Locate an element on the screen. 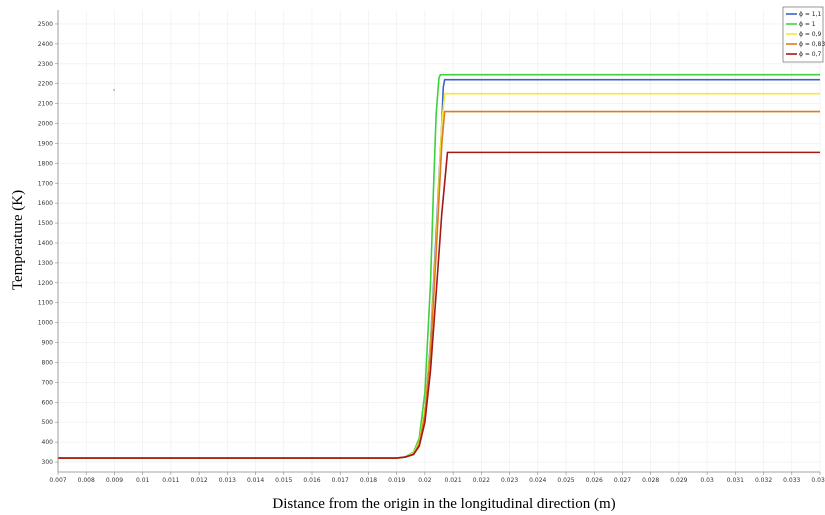 The height and width of the screenshot is (515, 825). legend-label: ϕ = 1 is located at coordinates (807, 24).